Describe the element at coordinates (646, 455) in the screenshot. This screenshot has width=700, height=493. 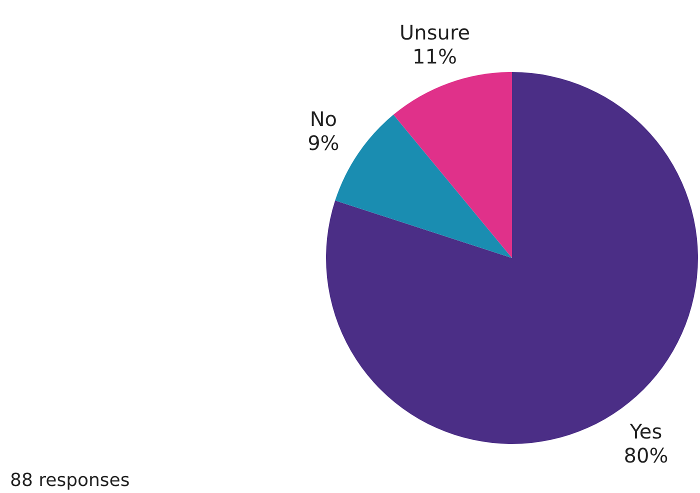
I see `data-label: 80%` at that location.